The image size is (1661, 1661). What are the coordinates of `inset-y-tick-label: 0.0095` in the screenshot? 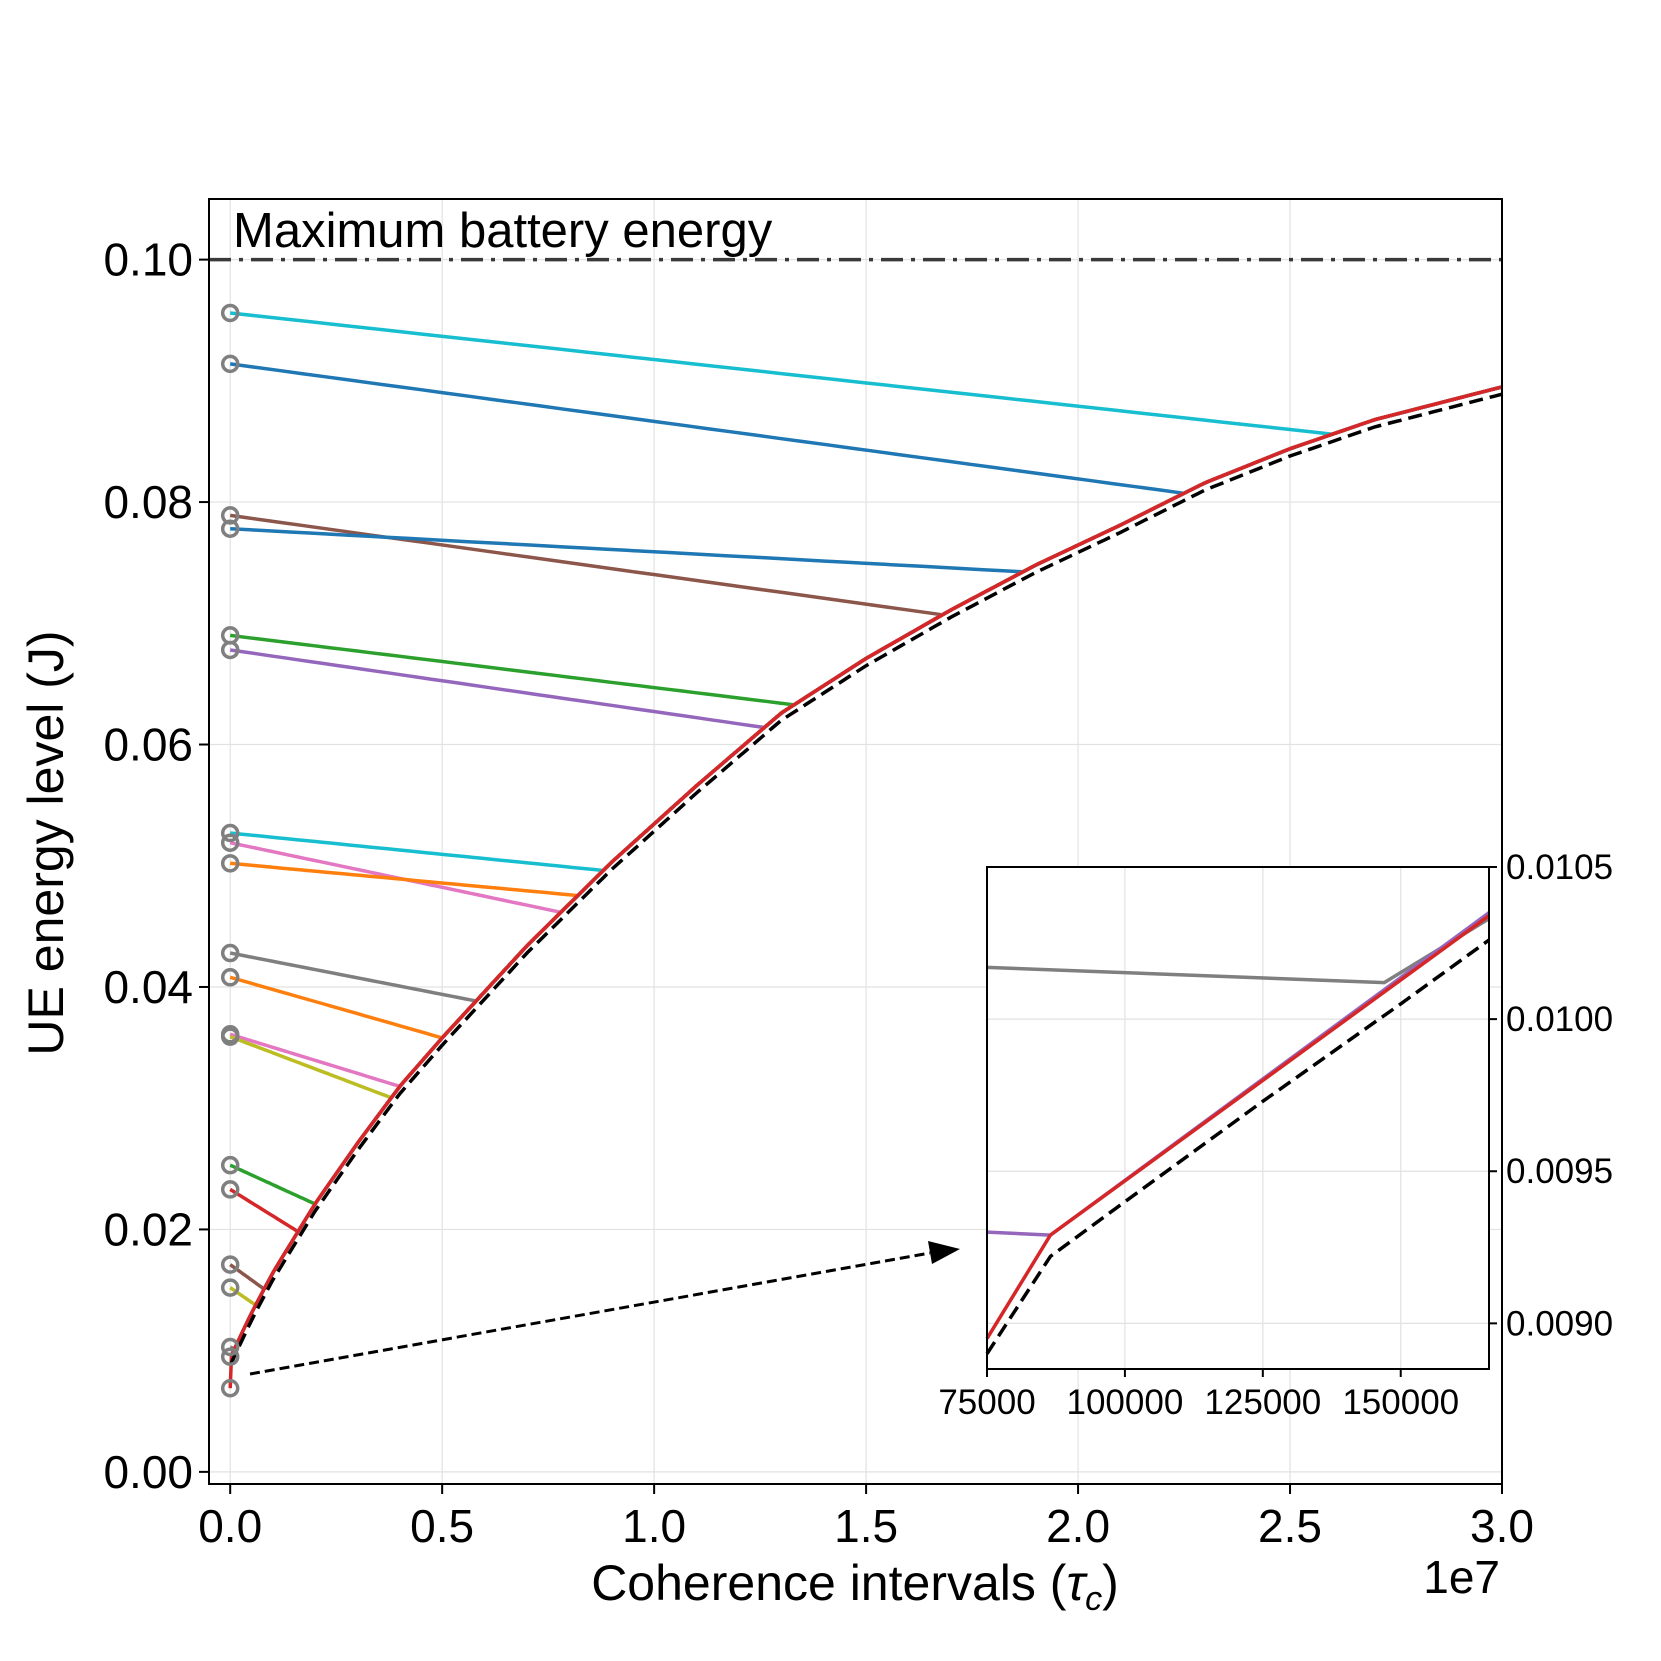 It's located at (1559, 1171).